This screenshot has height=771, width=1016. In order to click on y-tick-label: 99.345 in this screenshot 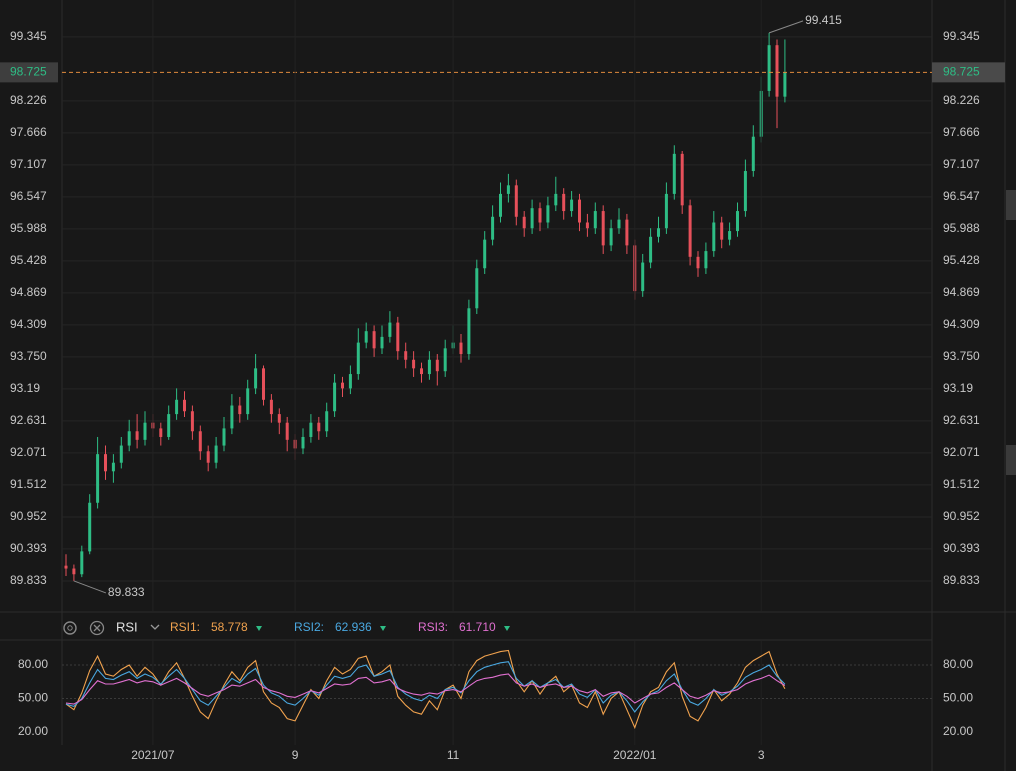, I will do `click(961, 36)`.